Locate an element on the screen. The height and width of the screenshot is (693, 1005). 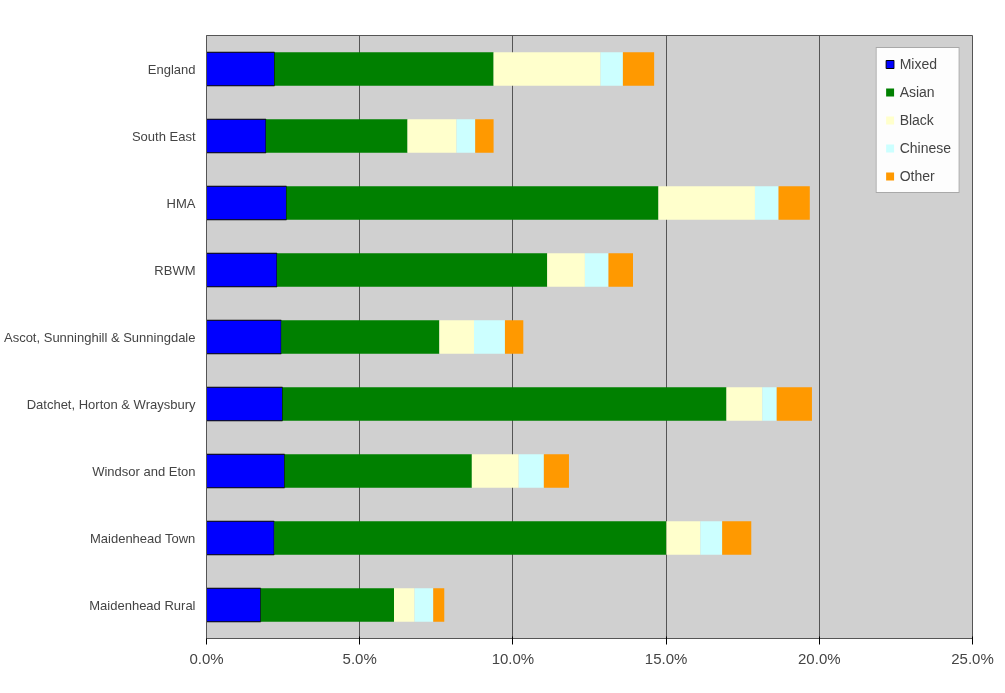
legend-label: Mixed is located at coordinates (918, 64).